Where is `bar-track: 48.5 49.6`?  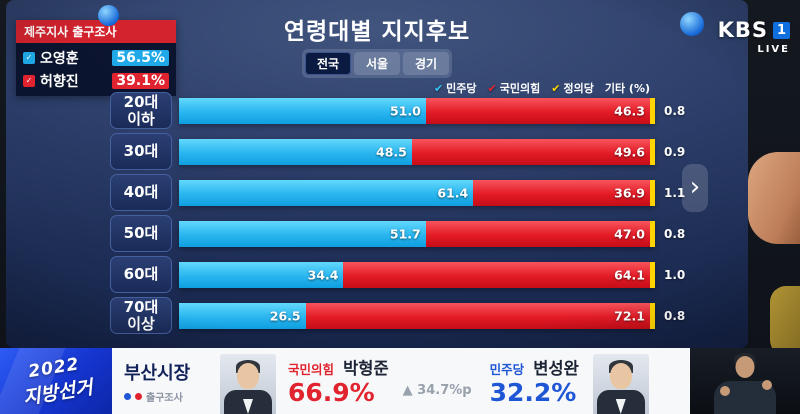
bar-track: 48.5 49.6 is located at coordinates (417, 151).